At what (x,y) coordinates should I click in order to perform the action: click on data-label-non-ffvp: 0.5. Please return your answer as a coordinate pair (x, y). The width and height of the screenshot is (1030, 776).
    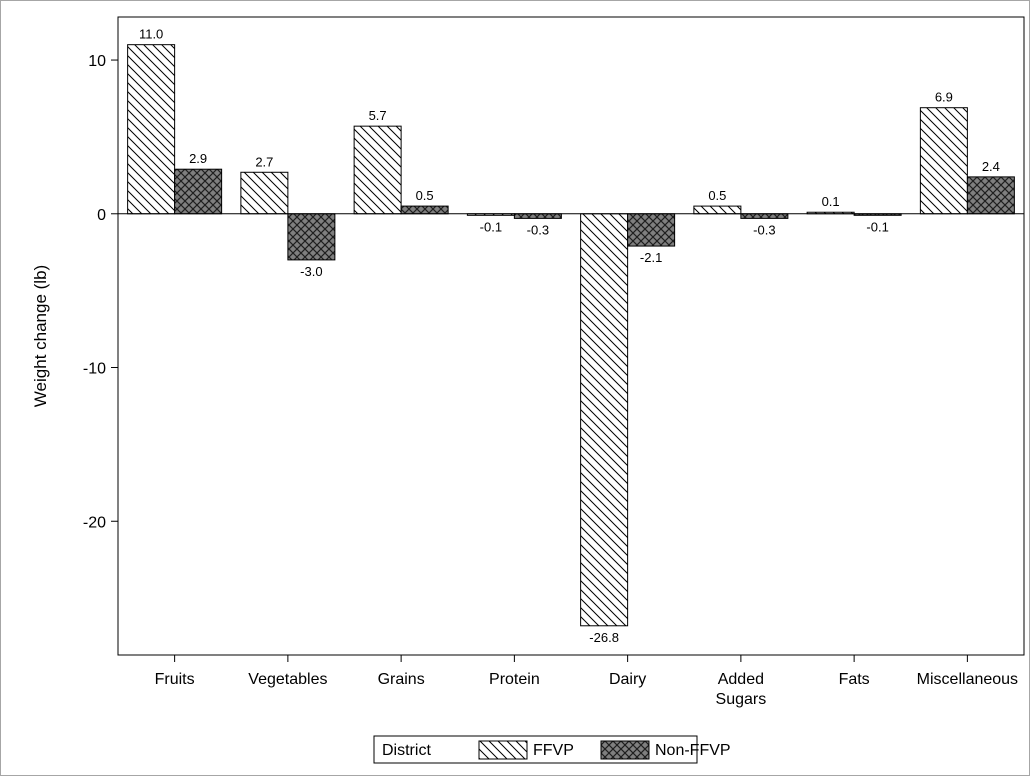
    Looking at the image, I should click on (425, 195).